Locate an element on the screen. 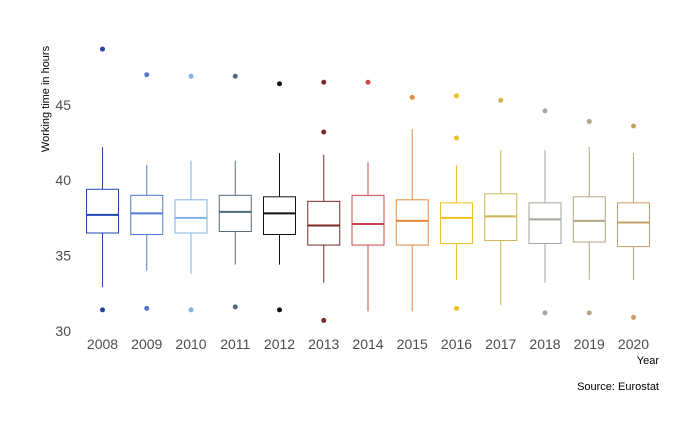 The width and height of the screenshot is (700, 432). x-tick-label: 2010 is located at coordinates (190, 344).